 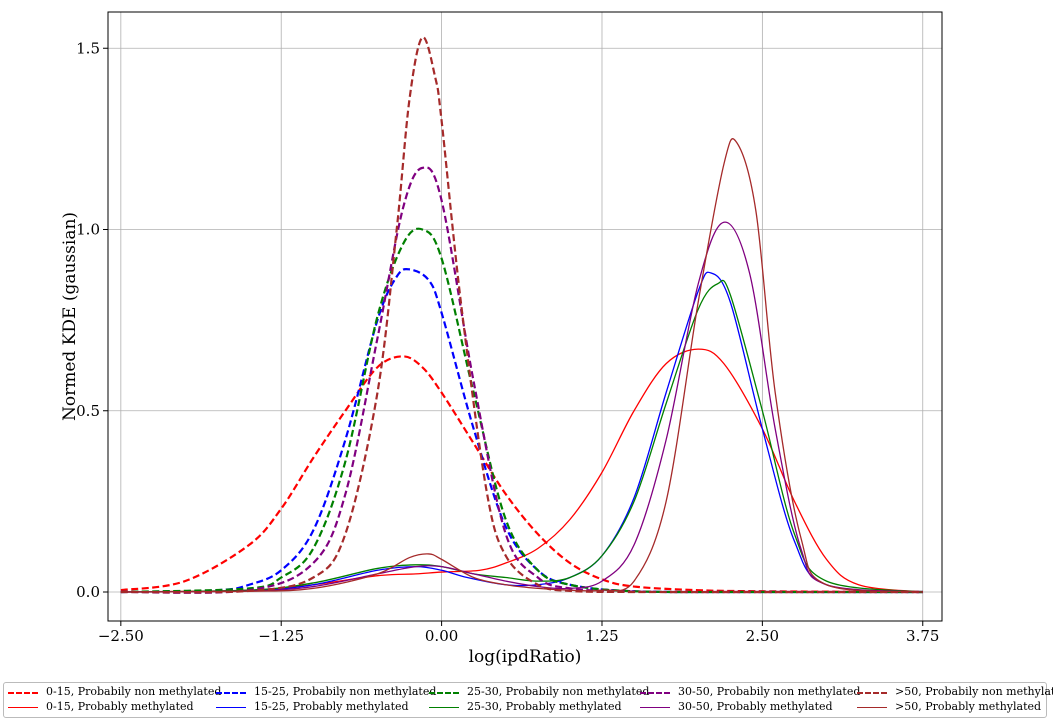 I want to click on x-tick-label: −2.50, so click(x=121, y=636).